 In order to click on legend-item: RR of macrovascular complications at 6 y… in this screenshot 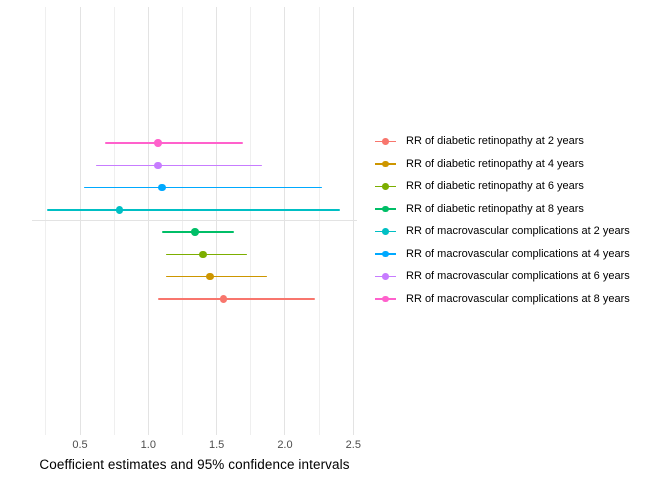, I will do `click(502, 276)`.